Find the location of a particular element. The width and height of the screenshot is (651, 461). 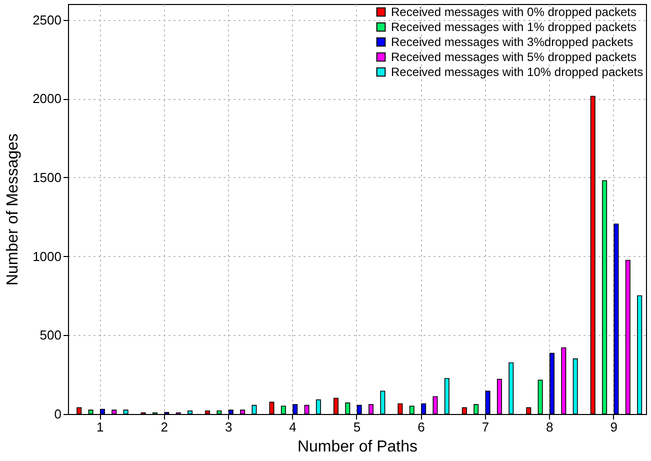

legend-label: Received messages with 1% dropped packets is located at coordinates (513, 27).